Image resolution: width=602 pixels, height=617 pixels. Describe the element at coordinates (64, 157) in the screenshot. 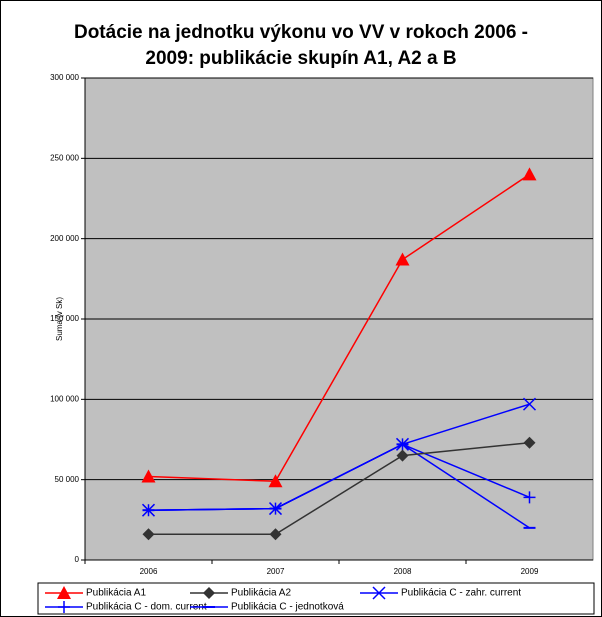

I see `y-tick-label: 250 000` at that location.